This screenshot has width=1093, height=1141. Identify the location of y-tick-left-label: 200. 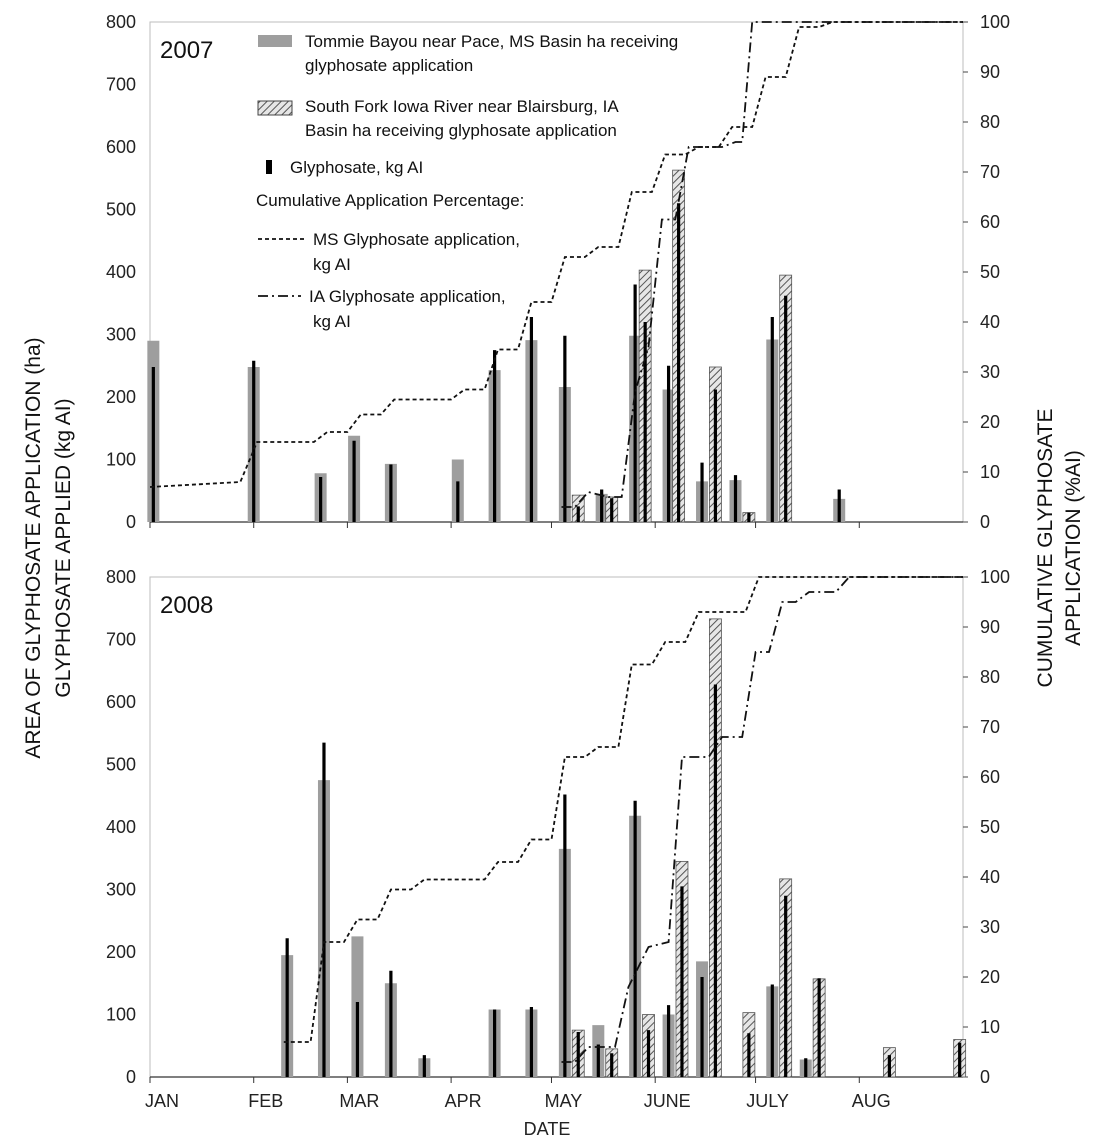
(121, 397).